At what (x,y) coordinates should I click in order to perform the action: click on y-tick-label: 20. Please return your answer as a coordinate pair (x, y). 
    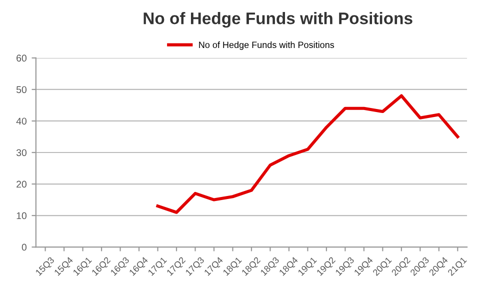
    Looking at the image, I should click on (21, 184).